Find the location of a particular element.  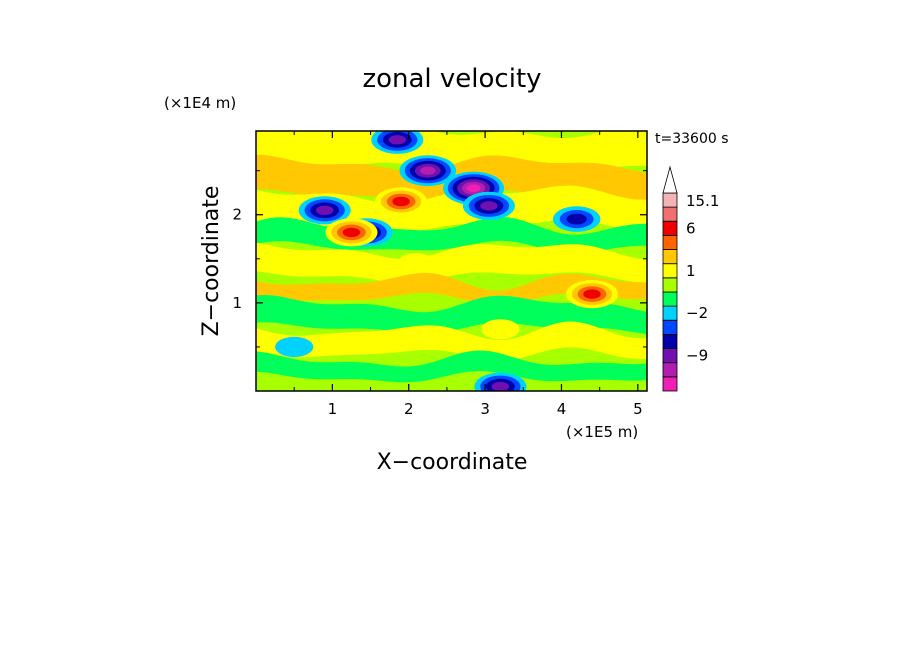

x-tick-label: 3 is located at coordinates (485, 409).